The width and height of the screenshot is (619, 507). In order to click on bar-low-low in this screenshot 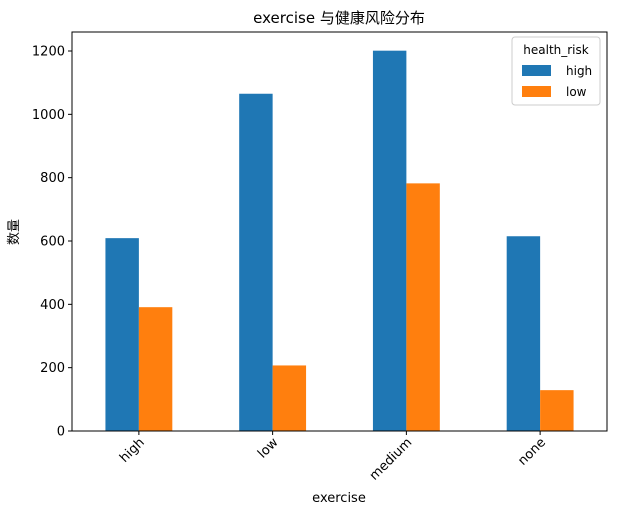, I will do `click(289, 398)`.